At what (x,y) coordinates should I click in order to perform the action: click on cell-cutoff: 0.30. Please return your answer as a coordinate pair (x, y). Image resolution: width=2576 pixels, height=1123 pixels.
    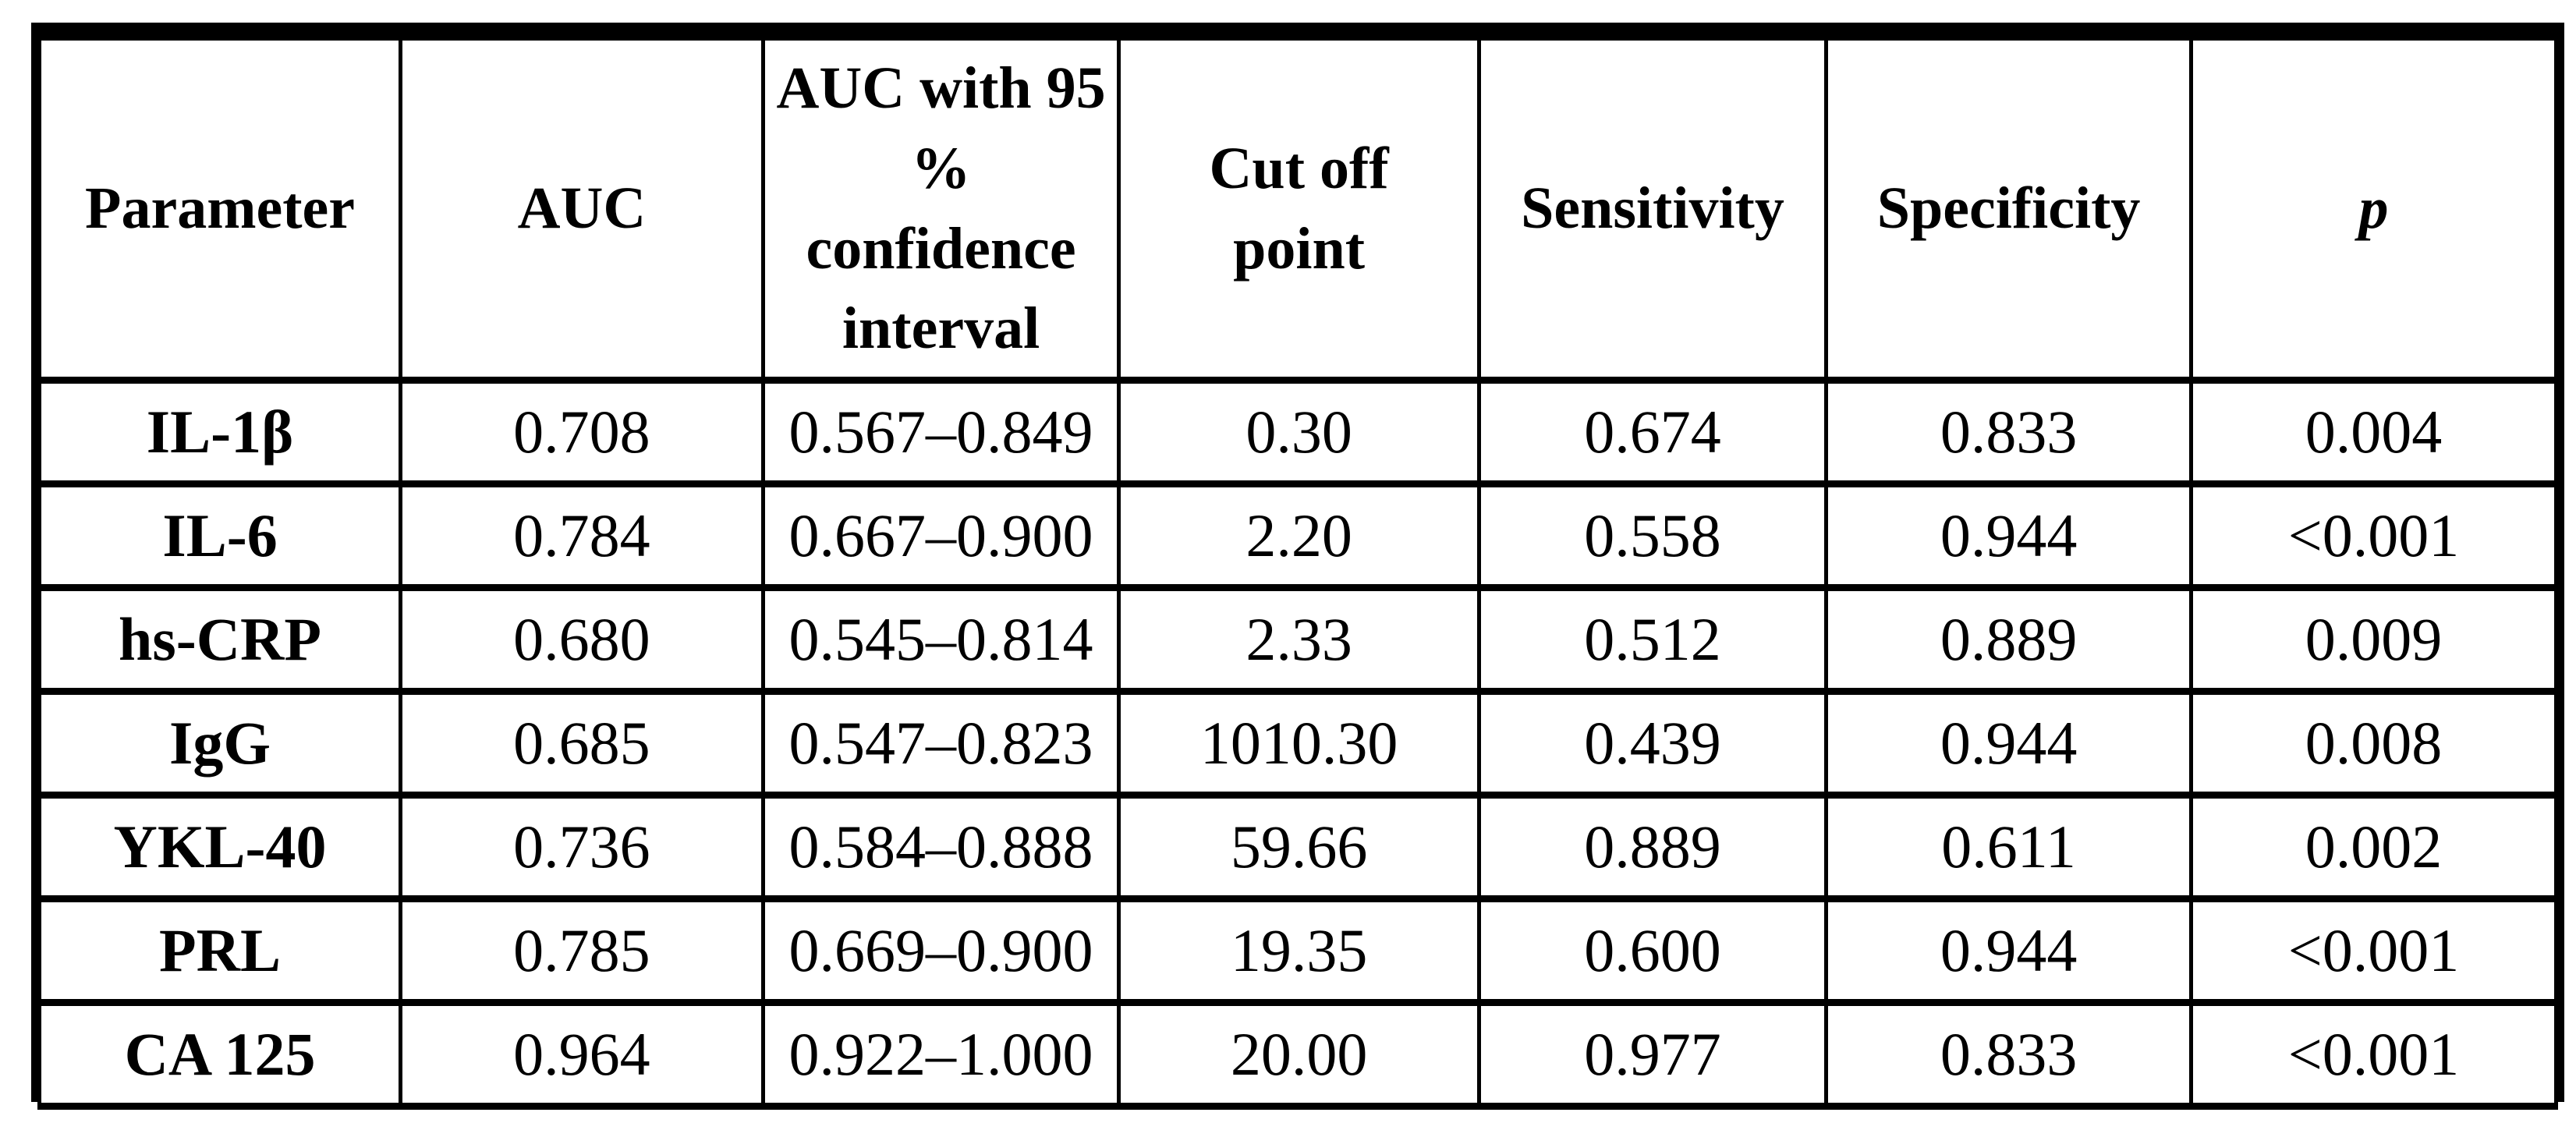
    Looking at the image, I should click on (1299, 432).